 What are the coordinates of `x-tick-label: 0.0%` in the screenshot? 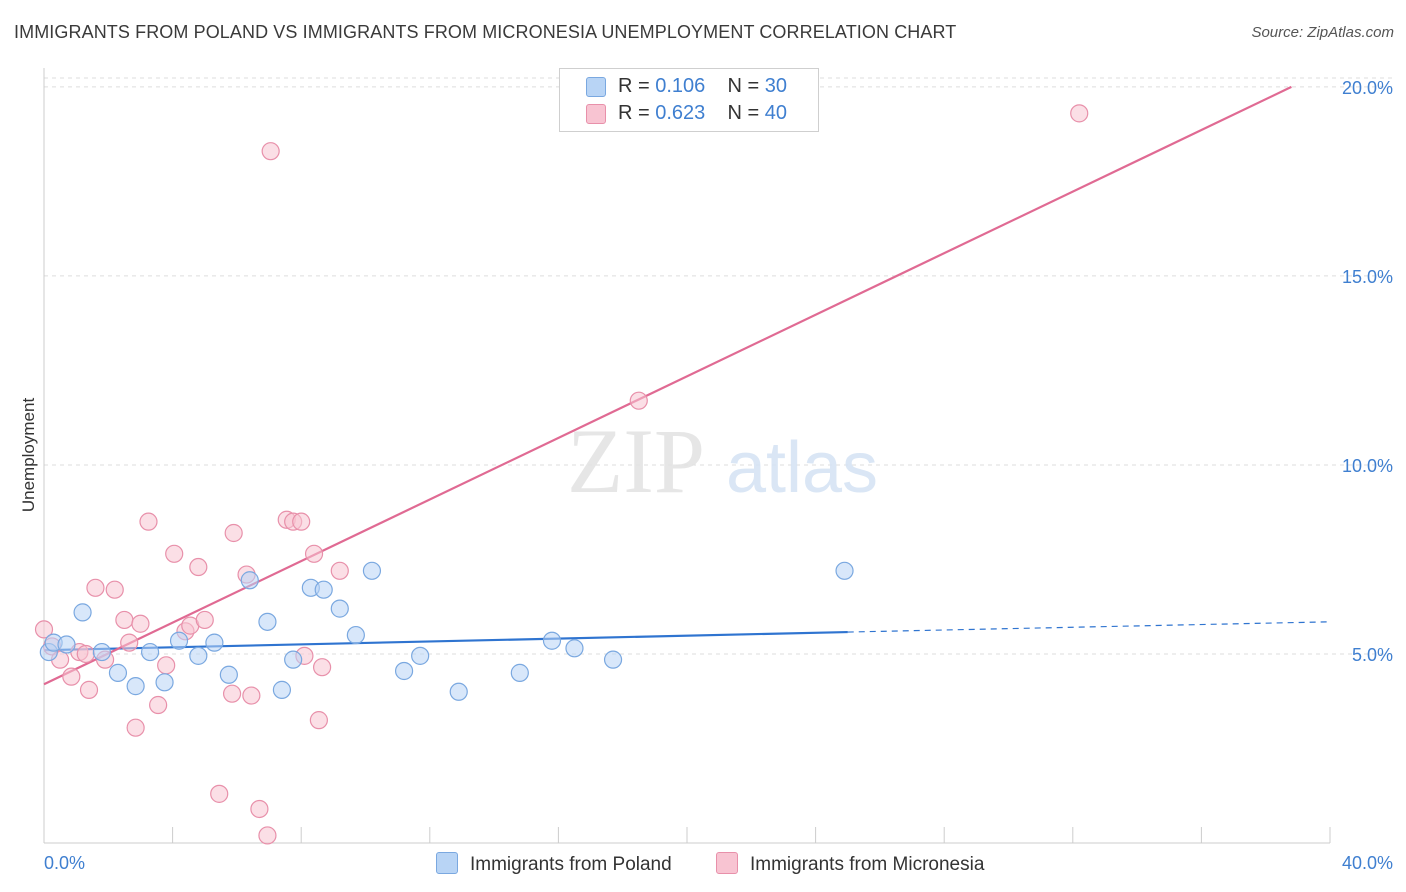 It's located at (64, 863).